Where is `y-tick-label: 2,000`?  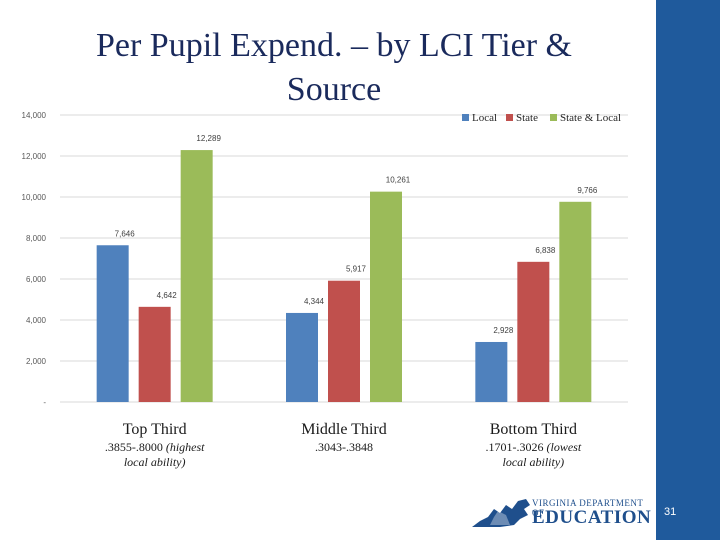 y-tick-label: 2,000 is located at coordinates (36, 361).